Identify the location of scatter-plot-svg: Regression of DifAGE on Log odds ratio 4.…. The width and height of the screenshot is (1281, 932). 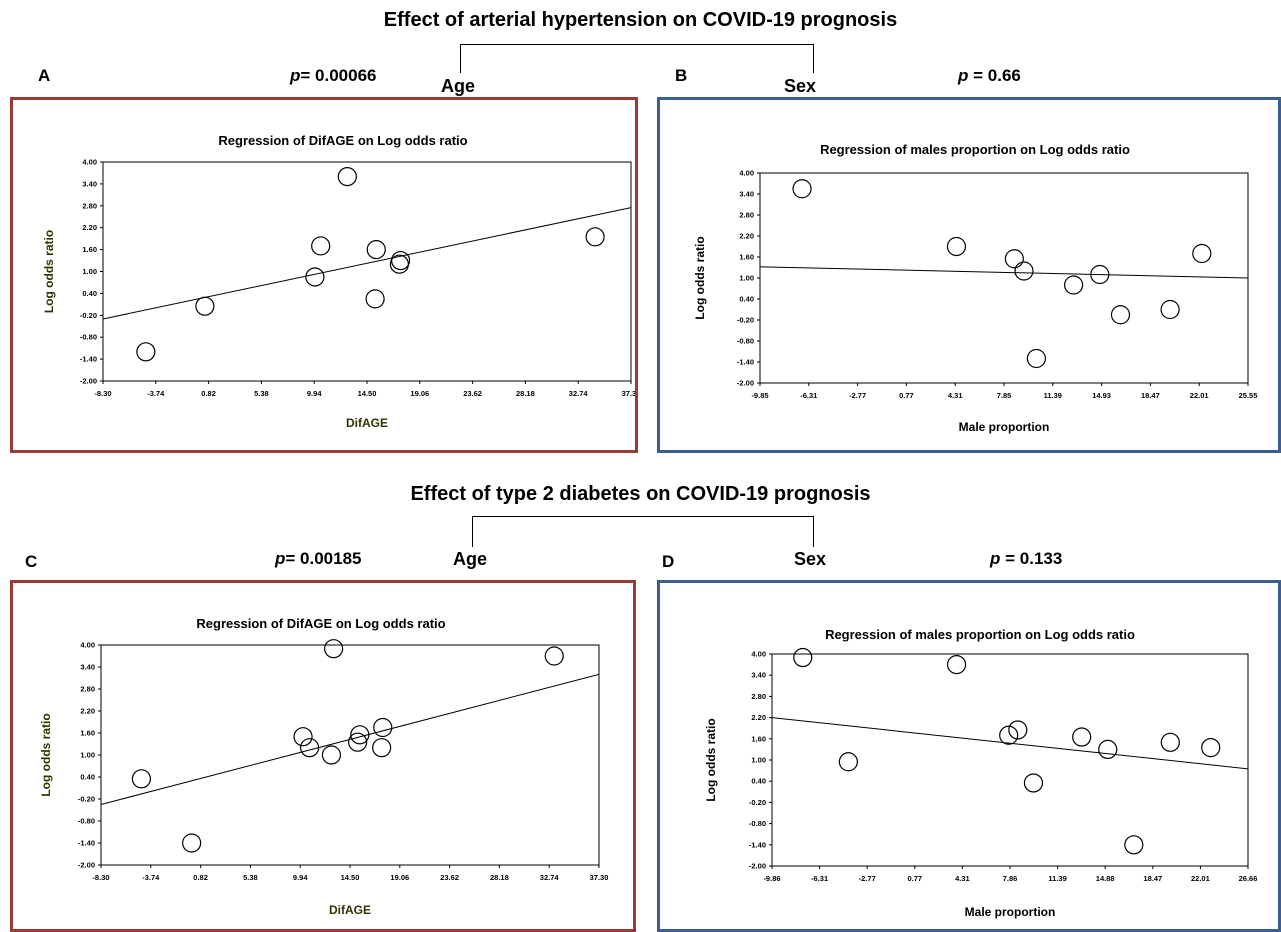
(338, 281).